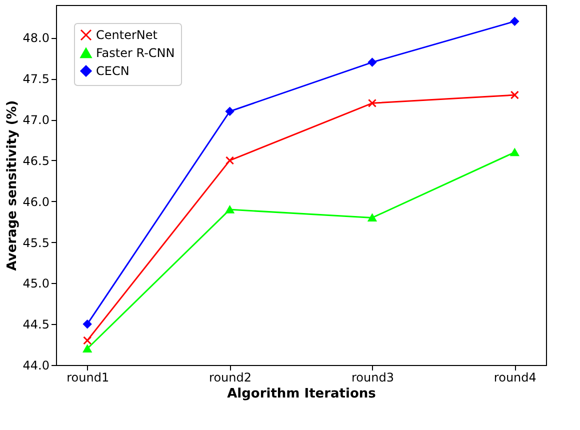 This screenshot has height=430, width=580. Describe the element at coordinates (515, 377) in the screenshot. I see `x-tick-label: round4` at that location.